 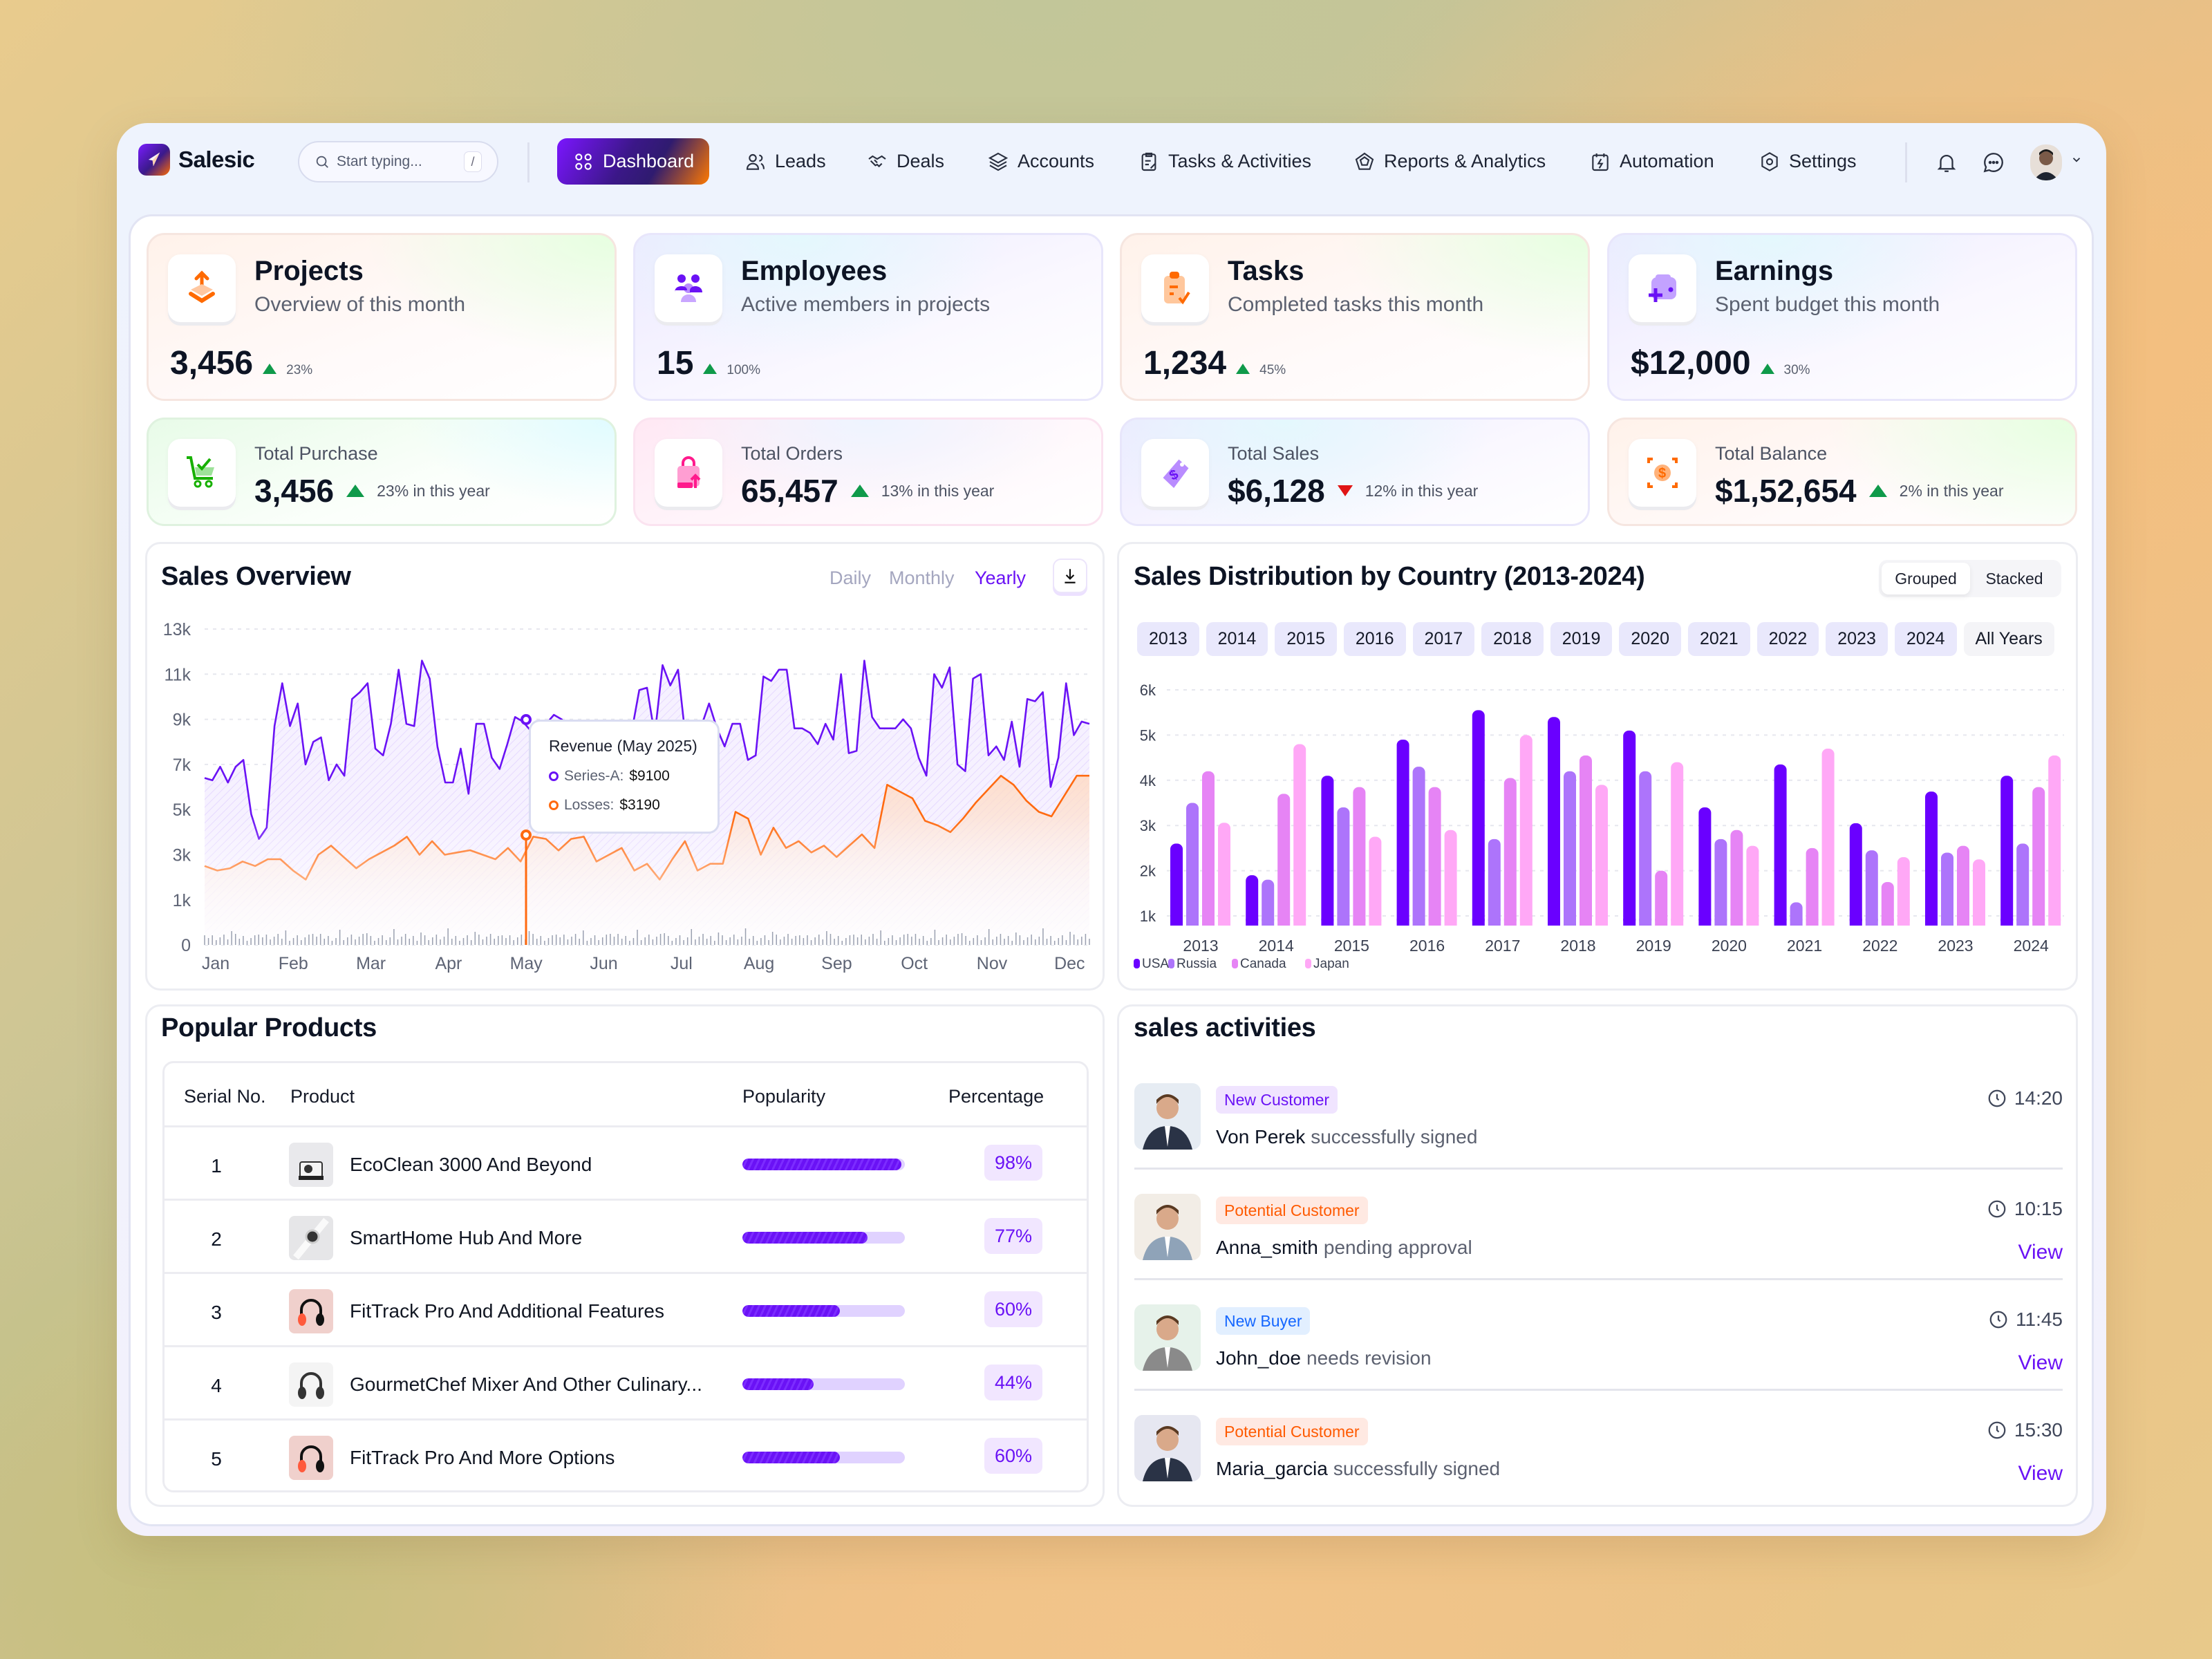 I want to click on bar-usa-2023, so click(x=1932, y=859).